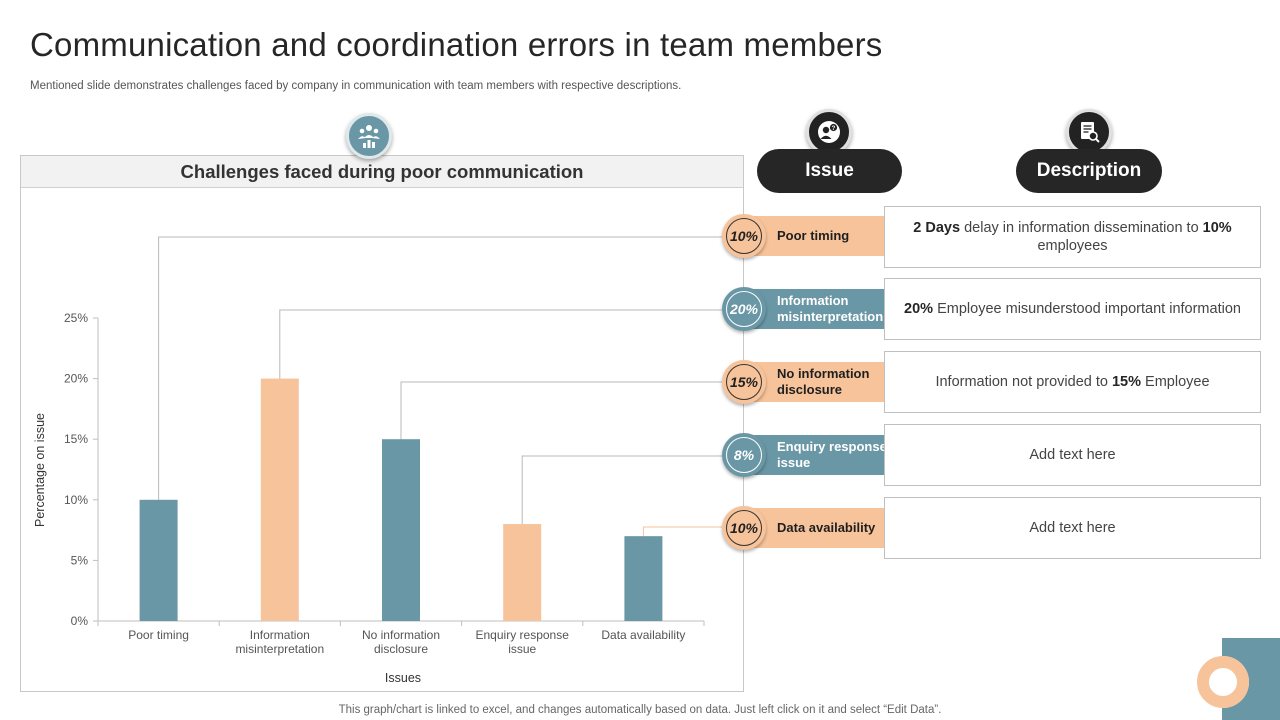 Image resolution: width=1280 pixels, height=720 pixels. What do you see at coordinates (829, 132) in the screenshot?
I see `person-question-icon: ?` at bounding box center [829, 132].